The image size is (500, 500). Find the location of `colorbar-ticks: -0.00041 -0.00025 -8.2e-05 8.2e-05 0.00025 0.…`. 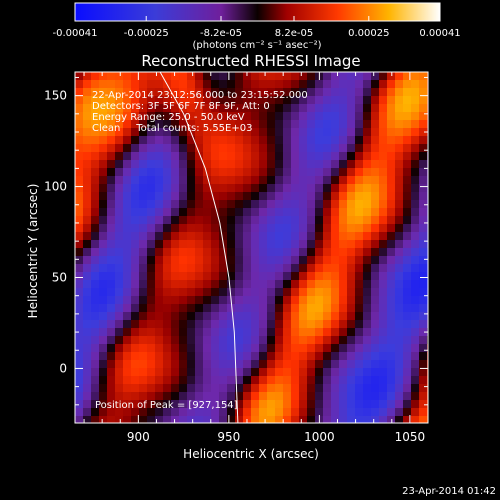

colorbar-ticks: -0.00041 -0.00025 -8.2e-05 8.2e-05 0.00025 0.… is located at coordinates (257, 27).